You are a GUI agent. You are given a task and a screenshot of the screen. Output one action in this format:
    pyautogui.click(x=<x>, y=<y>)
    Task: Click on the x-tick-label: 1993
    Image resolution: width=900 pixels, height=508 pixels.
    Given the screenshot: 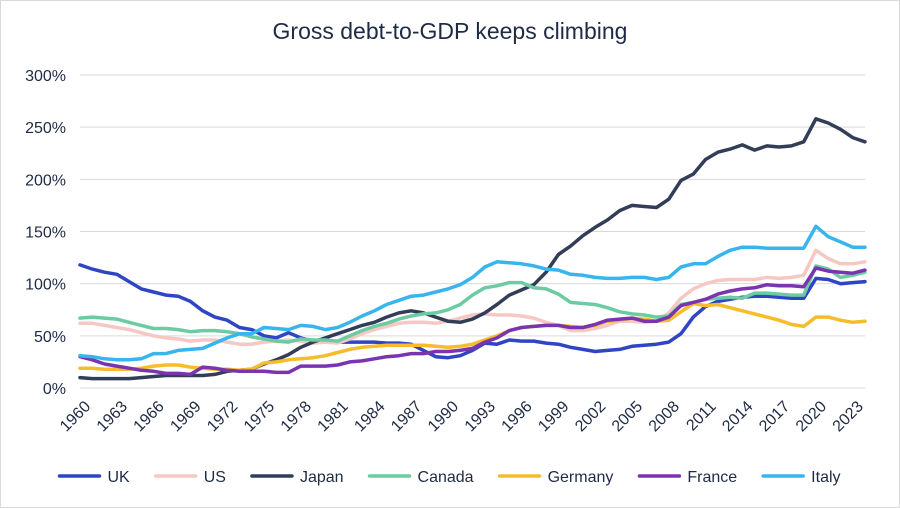 What is the action you would take?
    pyautogui.click(x=480, y=416)
    